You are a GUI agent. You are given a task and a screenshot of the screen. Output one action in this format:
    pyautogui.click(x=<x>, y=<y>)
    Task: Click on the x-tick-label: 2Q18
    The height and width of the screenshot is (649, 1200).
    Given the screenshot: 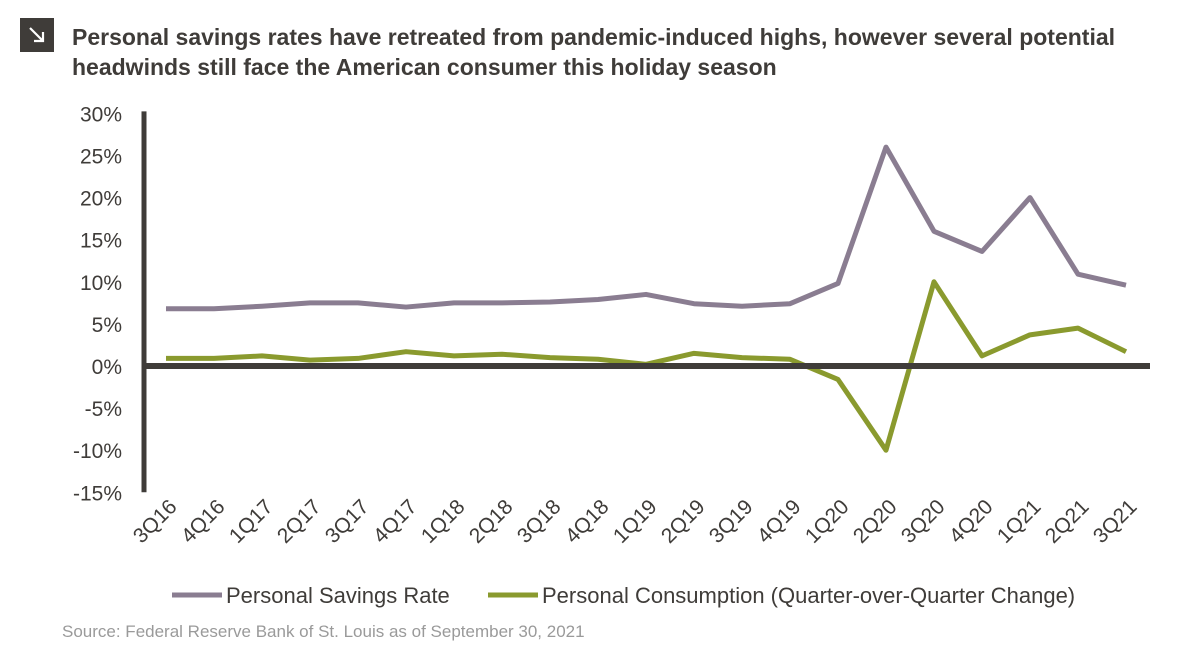 What is the action you would take?
    pyautogui.click(x=491, y=521)
    